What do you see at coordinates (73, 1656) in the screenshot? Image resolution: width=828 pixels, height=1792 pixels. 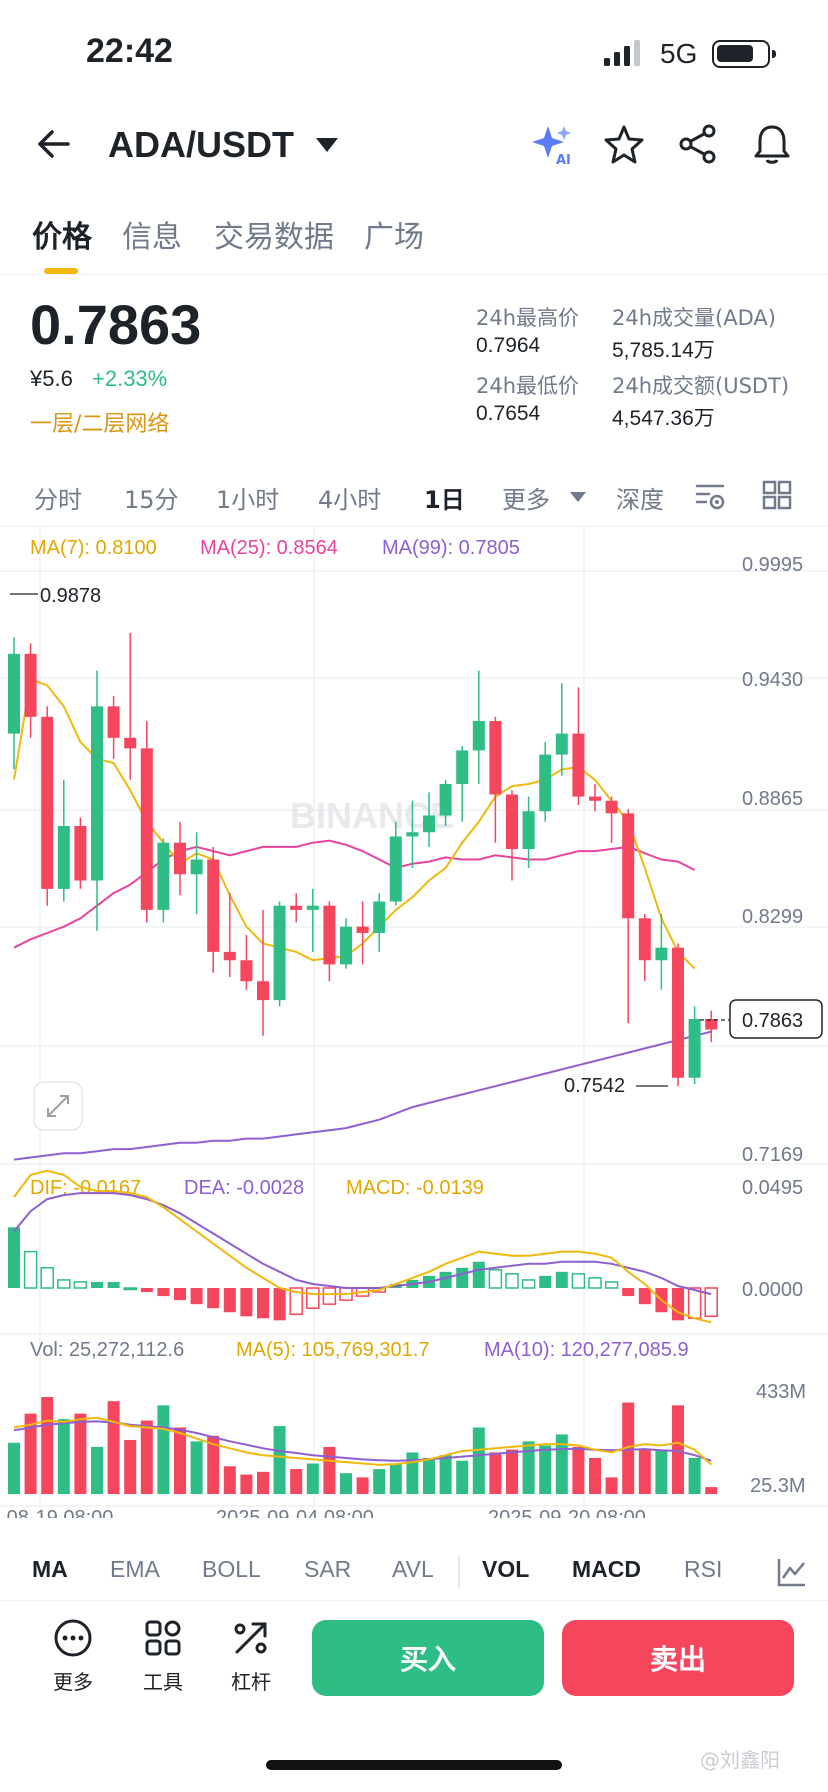 I see `more-button: 更多` at bounding box center [73, 1656].